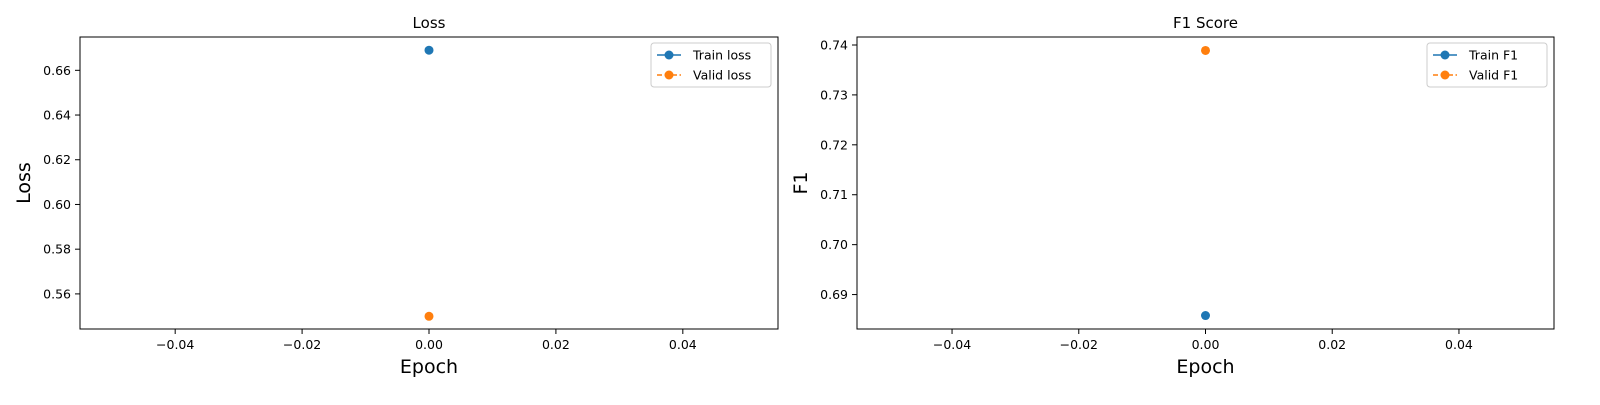  I want to click on y-tick-label: 0.56, so click(57, 293).